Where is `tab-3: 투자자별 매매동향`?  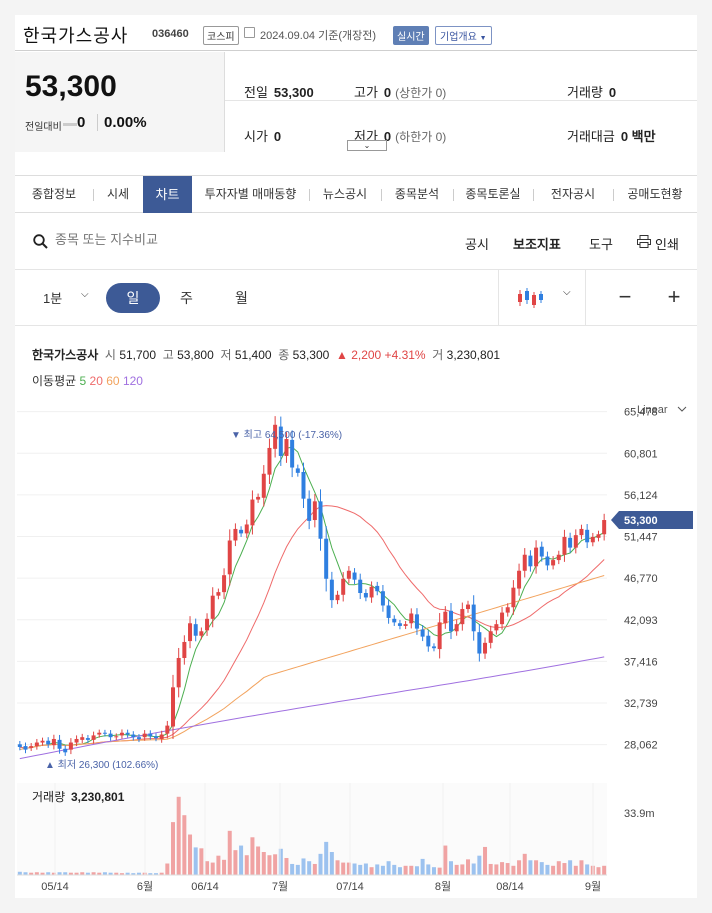 tab-3: 투자자별 매매동향 is located at coordinates (250, 194).